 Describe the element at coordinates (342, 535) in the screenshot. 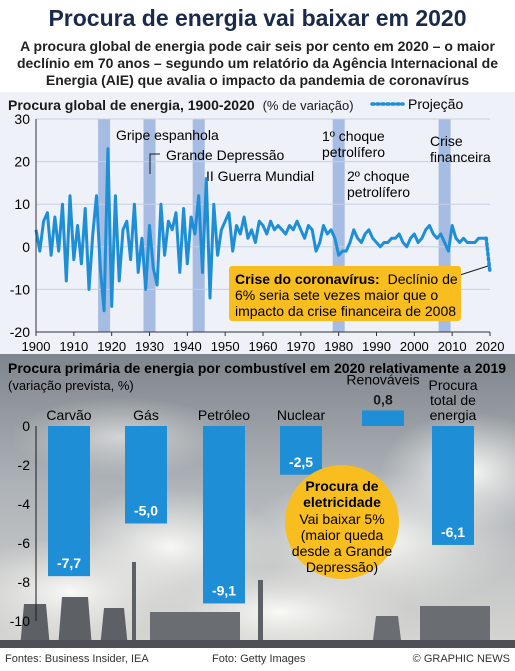

I see `electricity-callout-line-2: (maior queda` at that location.